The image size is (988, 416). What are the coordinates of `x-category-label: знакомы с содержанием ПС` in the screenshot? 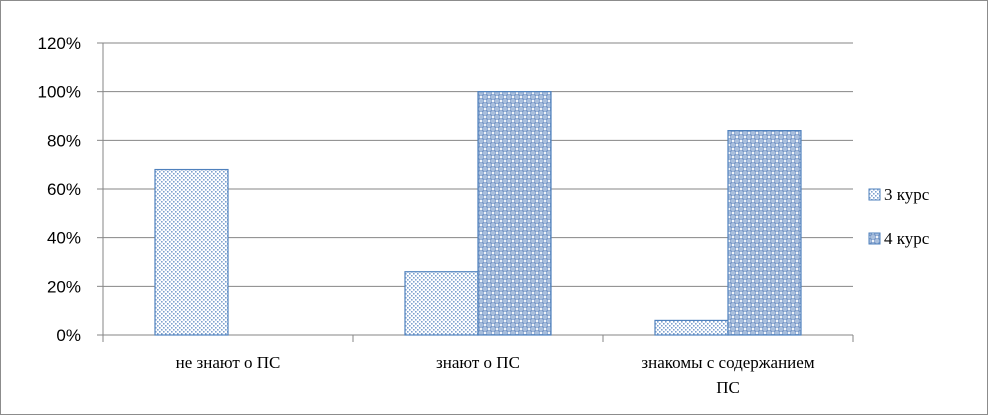 It's located at (727, 375).